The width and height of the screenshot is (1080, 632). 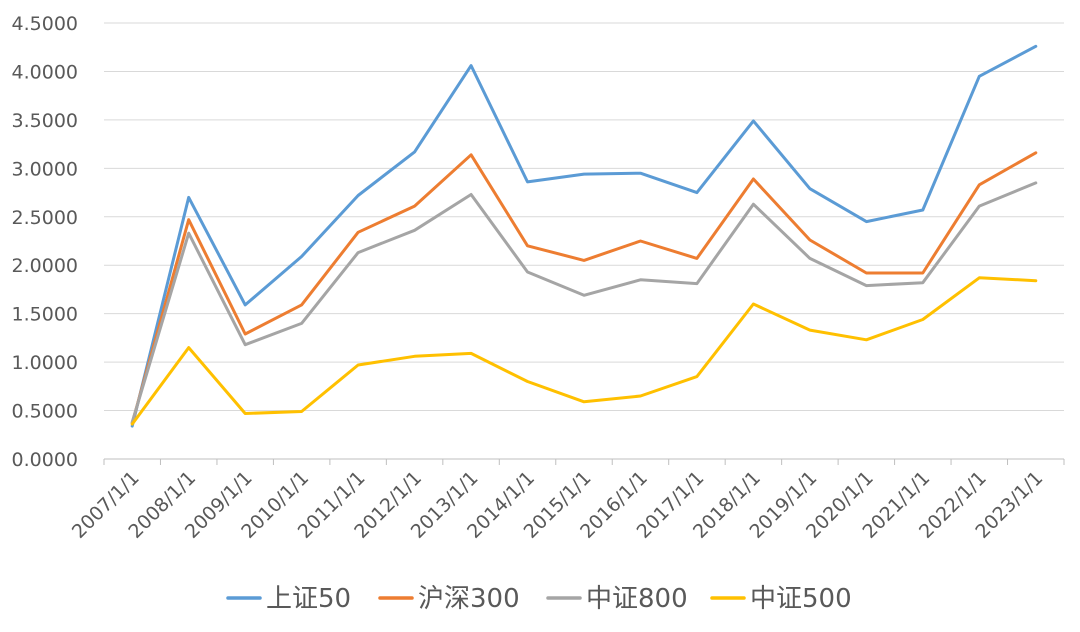 What do you see at coordinates (801, 599) in the screenshot?
I see `legend-label: 中证500` at bounding box center [801, 599].